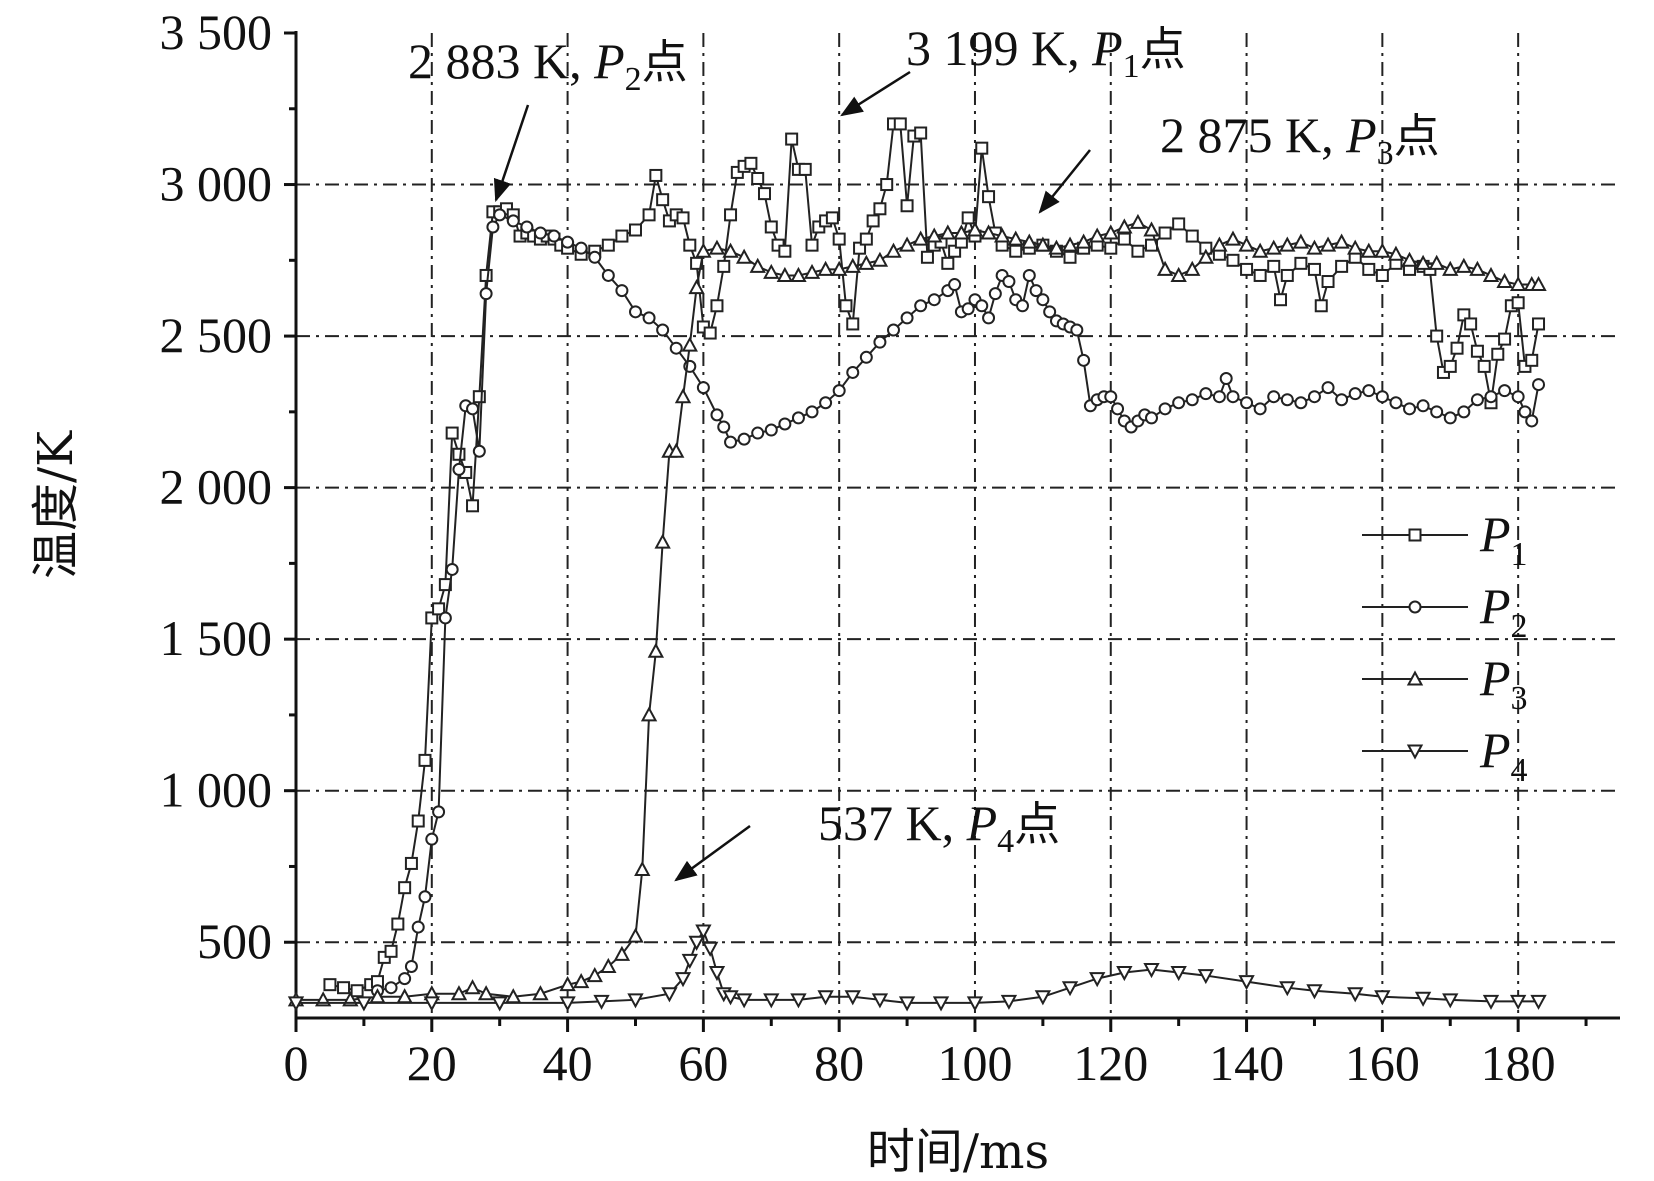 This screenshot has height=1181, width=1654. What do you see at coordinates (511, 153) in the screenshot?
I see `annotation-arrow-p2` at bounding box center [511, 153].